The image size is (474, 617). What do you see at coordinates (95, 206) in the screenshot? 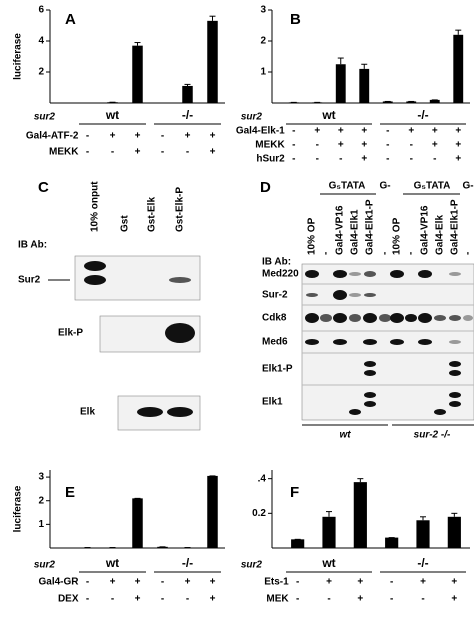
I see `lane-label: 10% onput` at bounding box center [95, 206].